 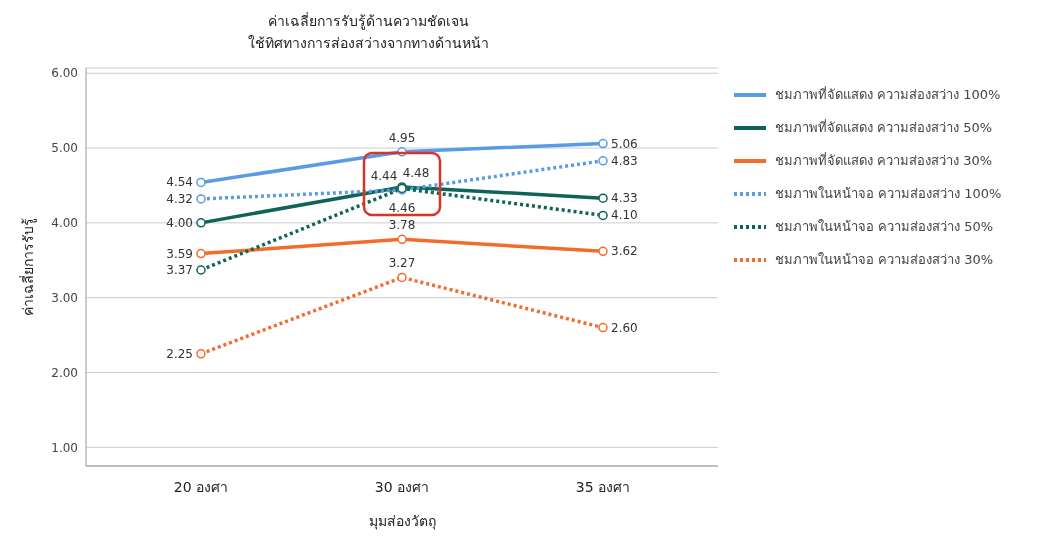 I want to click on data-label: 4.83, so click(x=624, y=160).